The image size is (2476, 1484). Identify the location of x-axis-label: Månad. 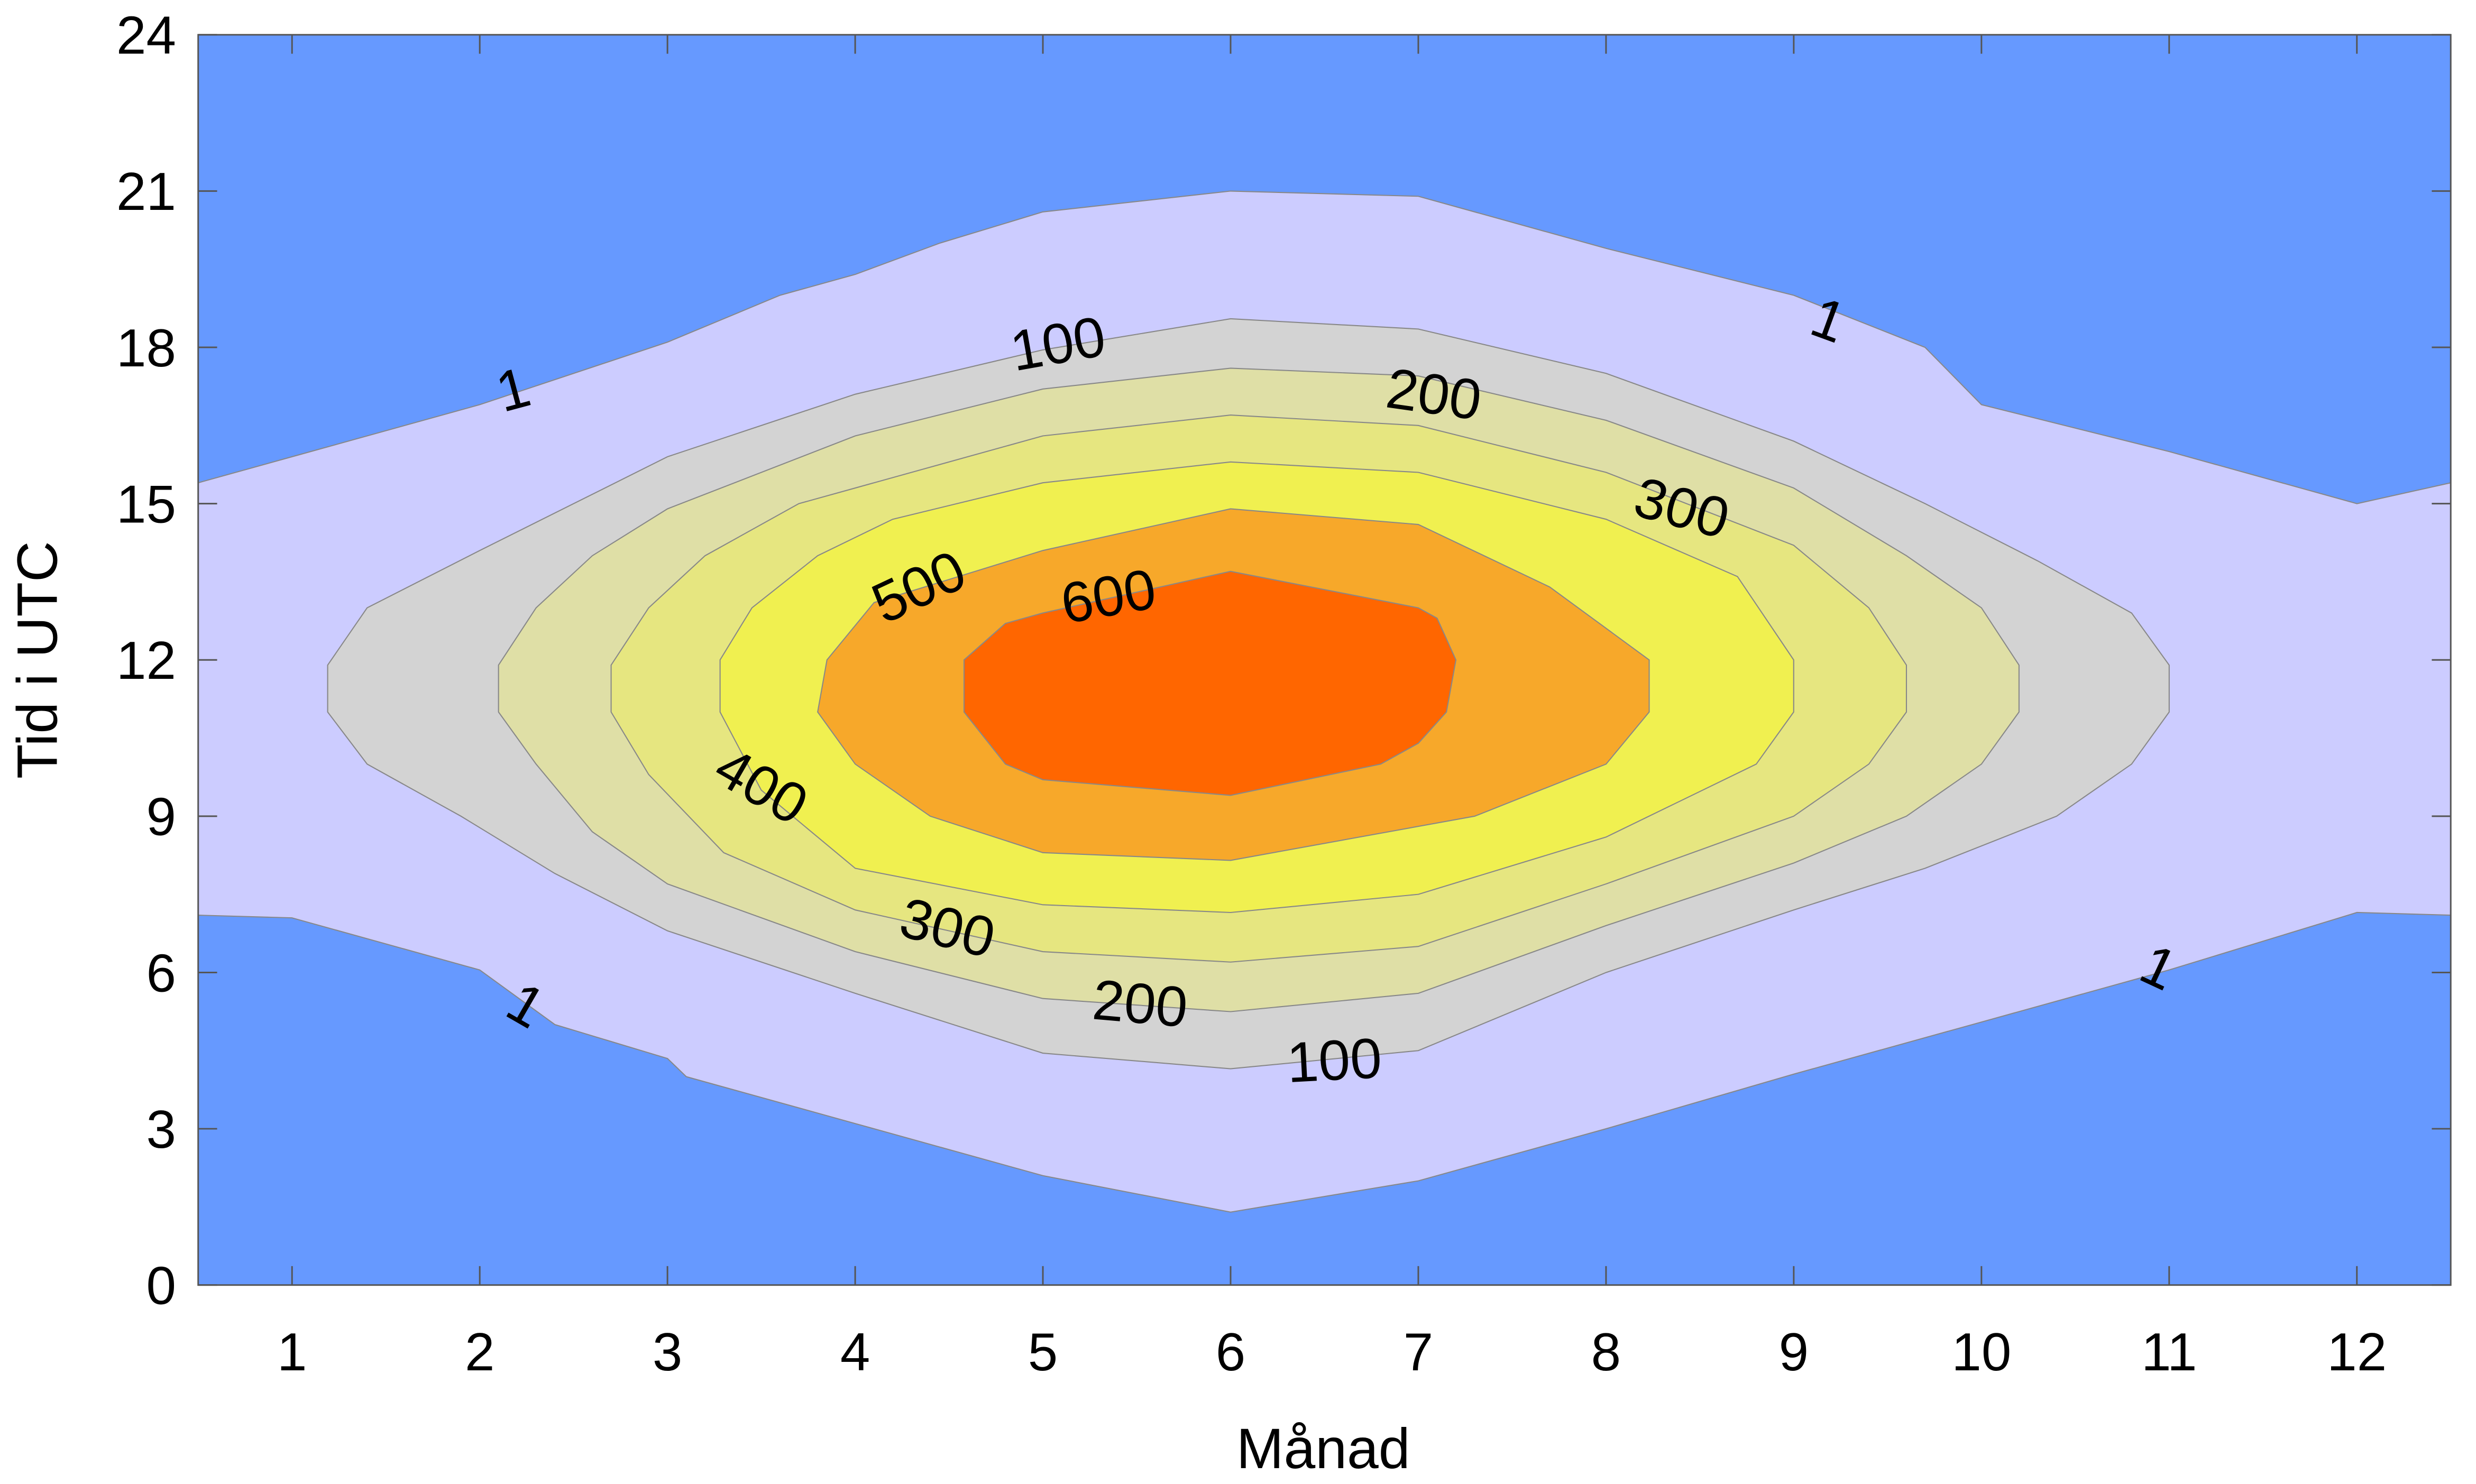
(1323, 1449).